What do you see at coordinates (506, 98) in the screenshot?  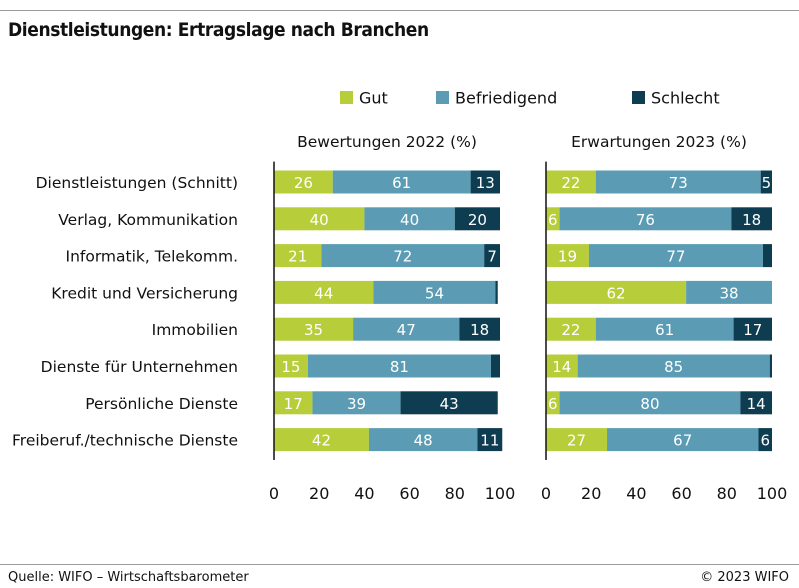 I see `legend-label-befriedigend: Befriedigend` at bounding box center [506, 98].